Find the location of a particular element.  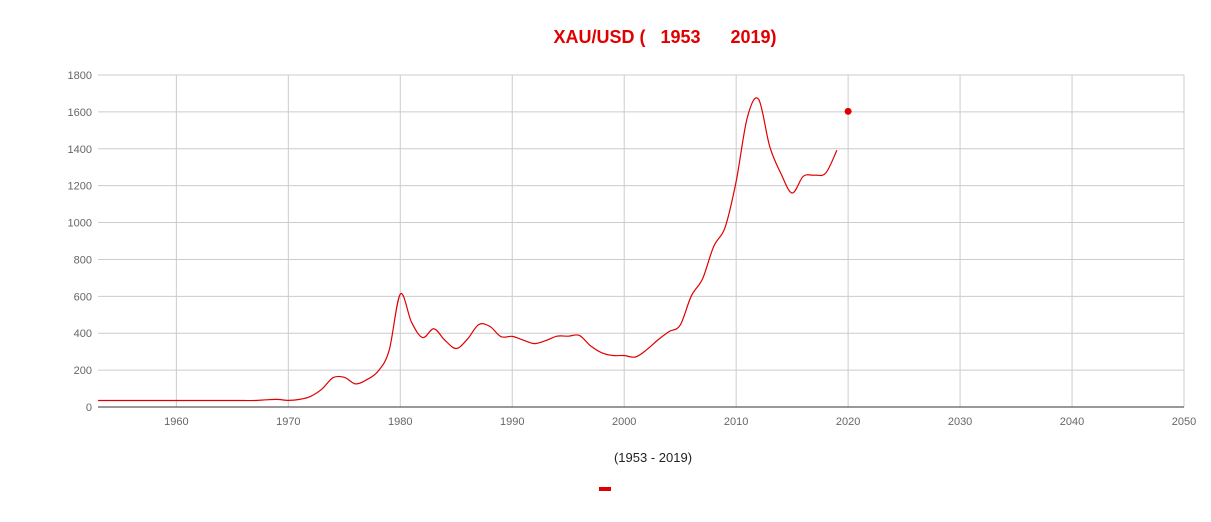

y-tick-label: 1000 is located at coordinates (80, 224).